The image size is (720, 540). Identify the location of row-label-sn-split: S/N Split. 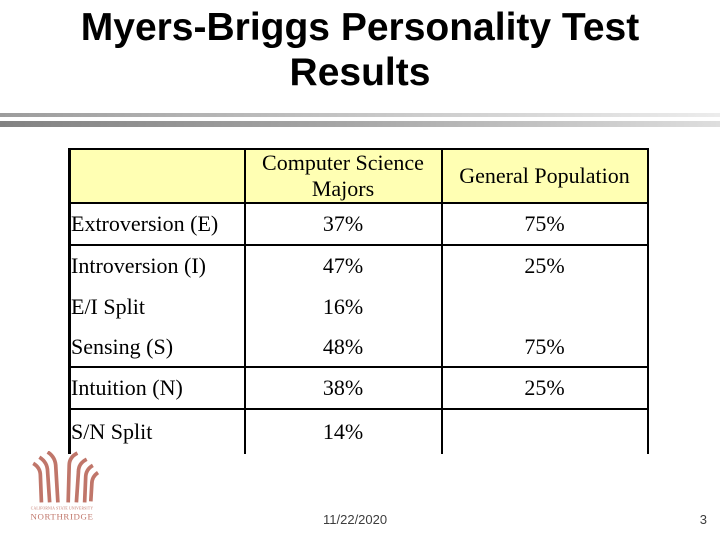
(157, 431).